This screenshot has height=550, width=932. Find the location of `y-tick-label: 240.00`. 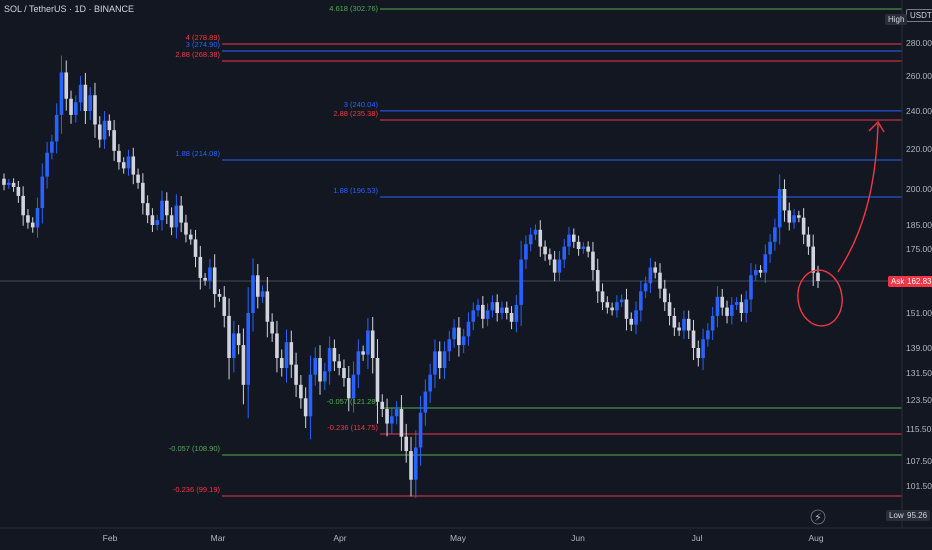

y-tick-label: 240.00 is located at coordinates (919, 111).